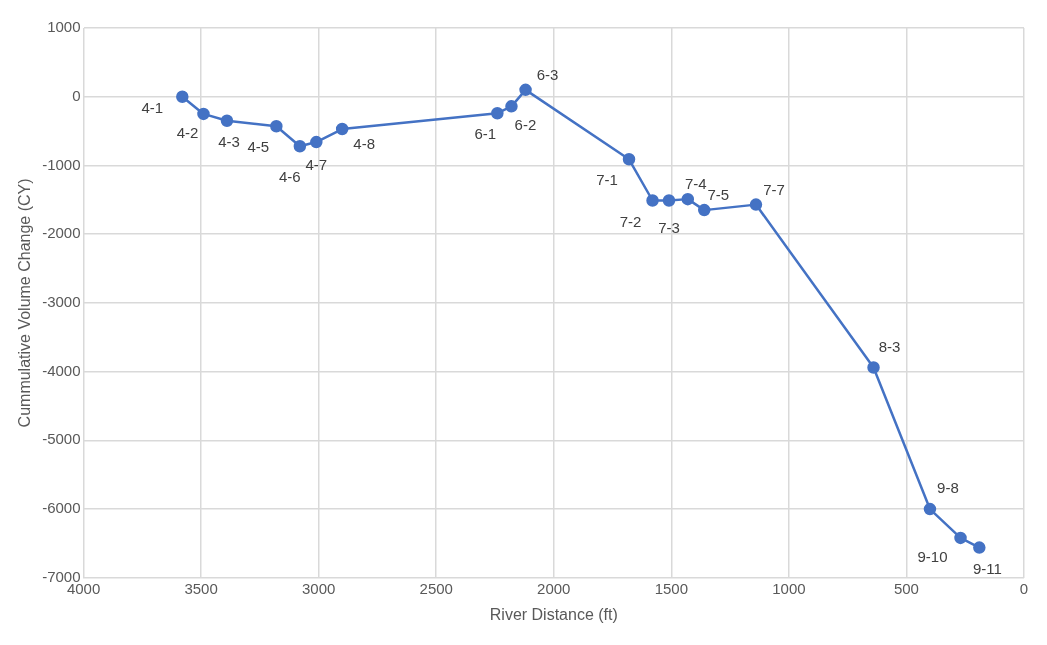  What do you see at coordinates (932, 557) in the screenshot?
I see `annotation: 9-10` at bounding box center [932, 557].